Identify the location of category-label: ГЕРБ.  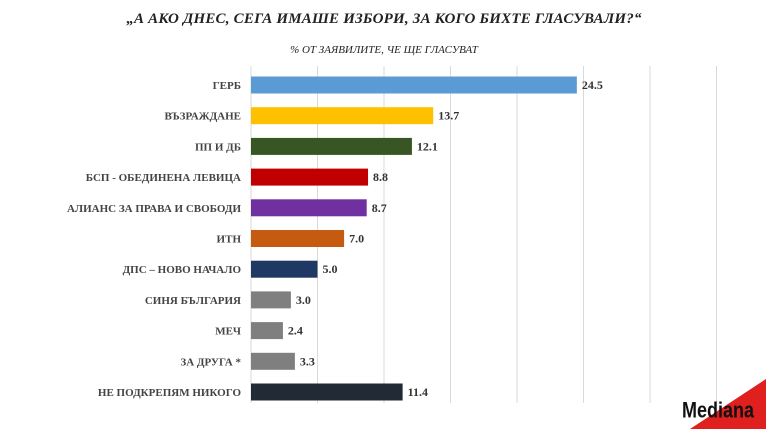
(227, 86).